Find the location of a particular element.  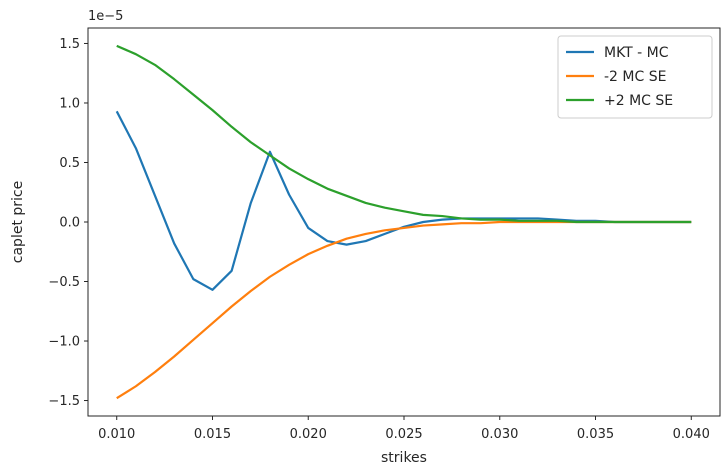

legend-label: -2 MC SE is located at coordinates (635, 77).